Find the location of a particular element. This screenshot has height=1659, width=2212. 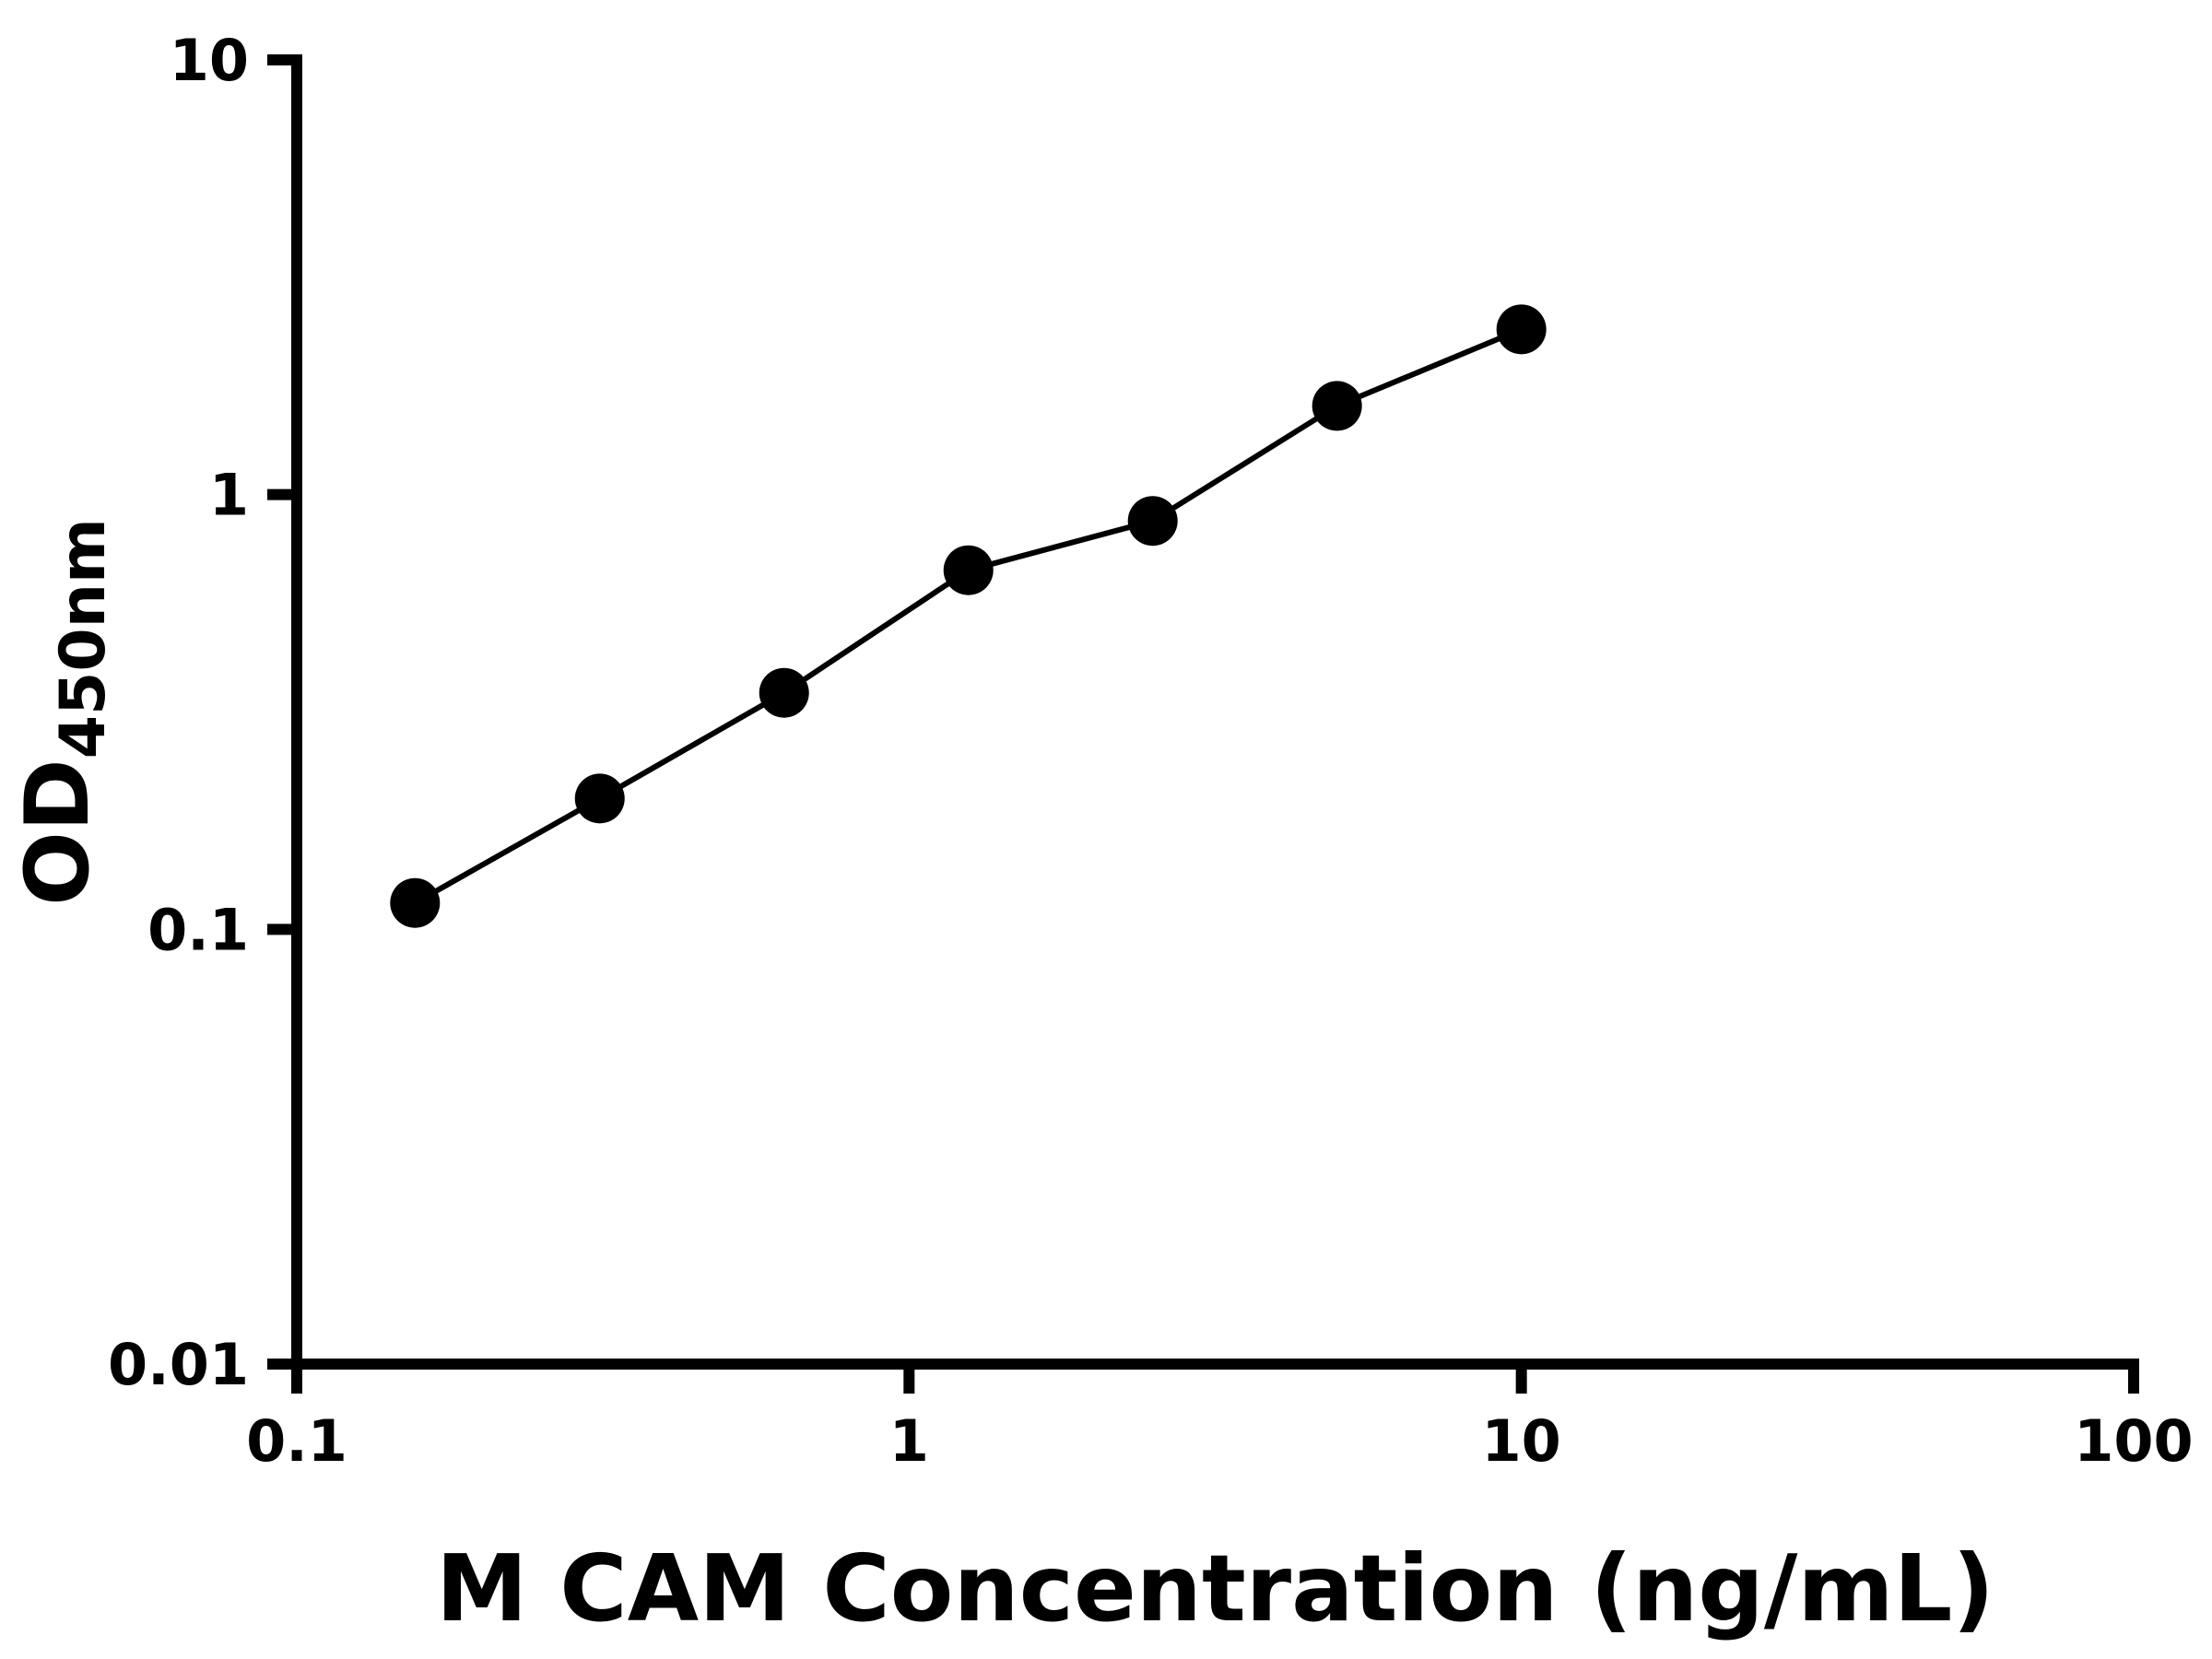

x-tick-label: 0.1 is located at coordinates (296, 1441).